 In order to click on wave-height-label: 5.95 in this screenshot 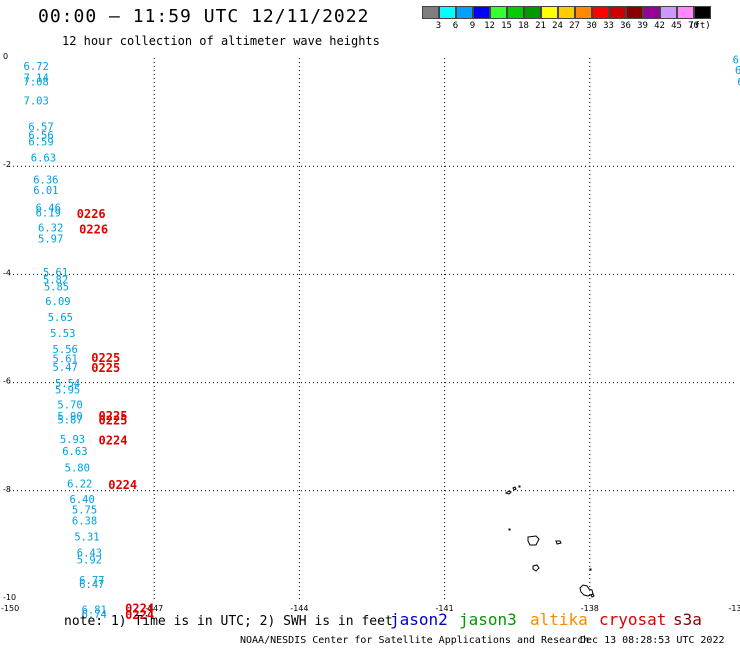, I will do `click(67, 390)`.